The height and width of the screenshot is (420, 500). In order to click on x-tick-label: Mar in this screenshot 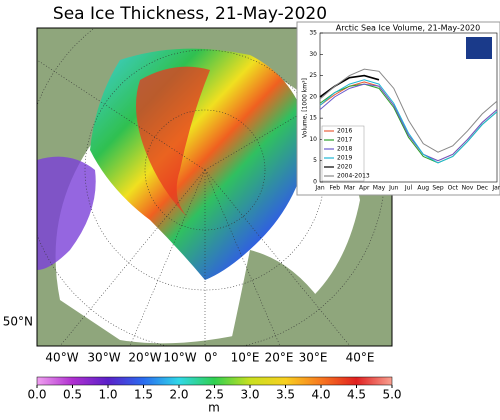, I will do `click(350, 188)`.